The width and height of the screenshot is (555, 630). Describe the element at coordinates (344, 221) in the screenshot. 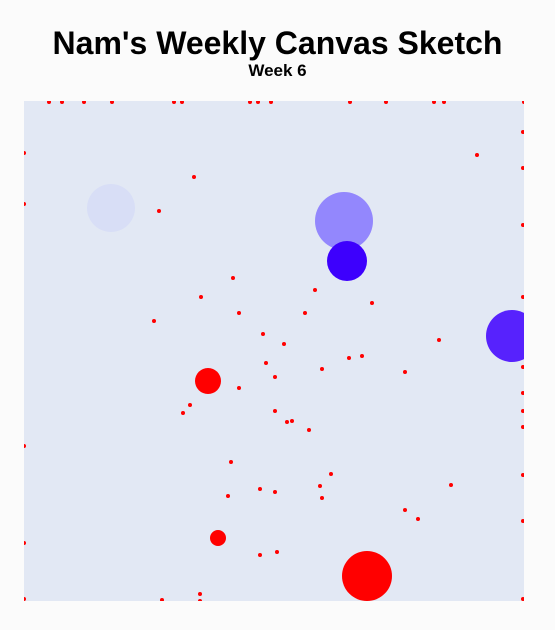

I see `periwinkle-circle` at that location.